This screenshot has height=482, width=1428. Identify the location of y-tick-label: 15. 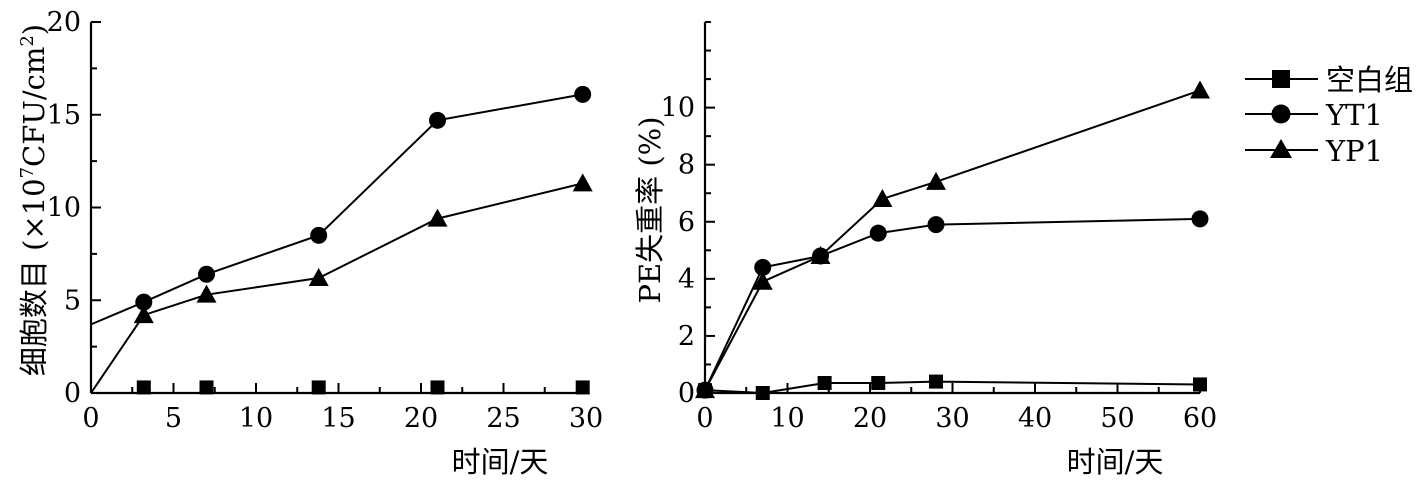
(64, 115).